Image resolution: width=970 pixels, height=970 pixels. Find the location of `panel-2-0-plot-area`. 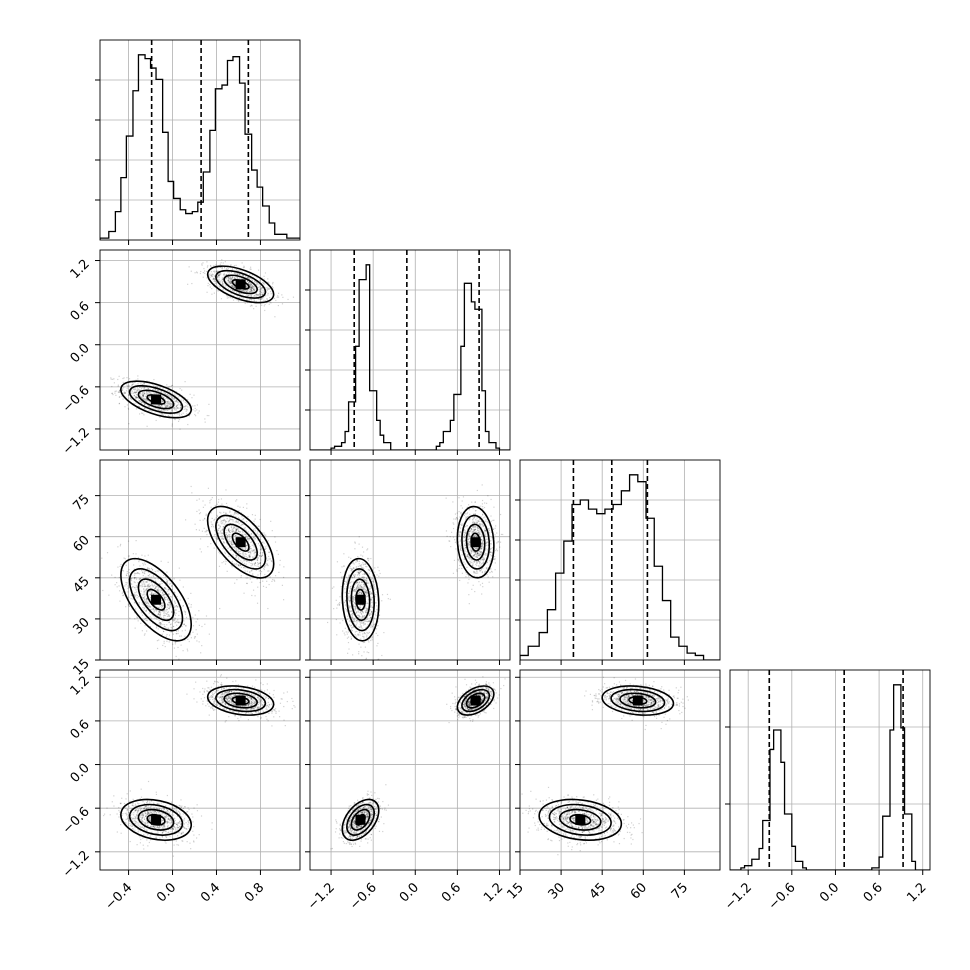

panel-2-0-plot-area is located at coordinates (200, 560).